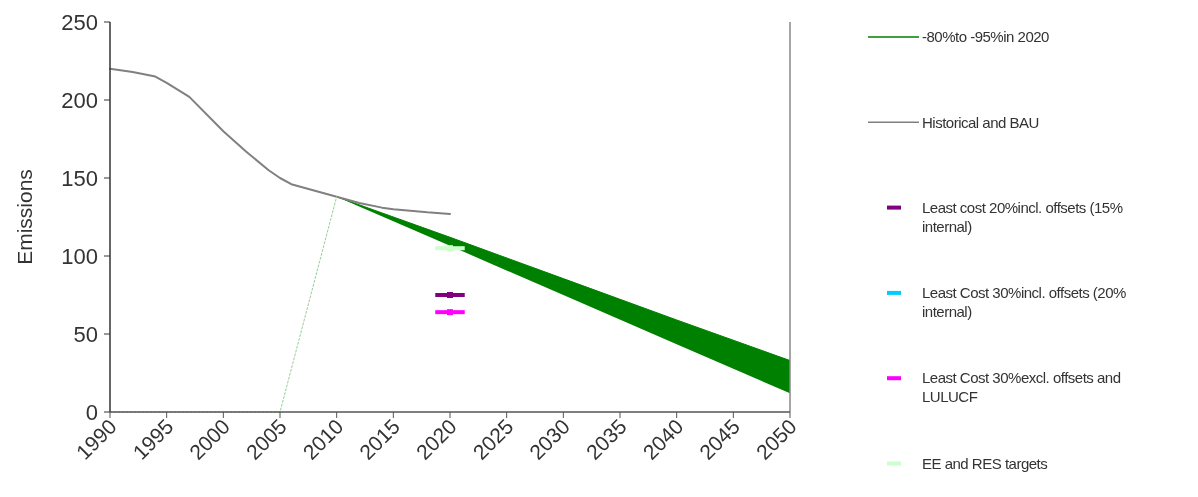 The width and height of the screenshot is (1198, 497). Describe the element at coordinates (79, 178) in the screenshot. I see `y-tick-label: 150` at that location.